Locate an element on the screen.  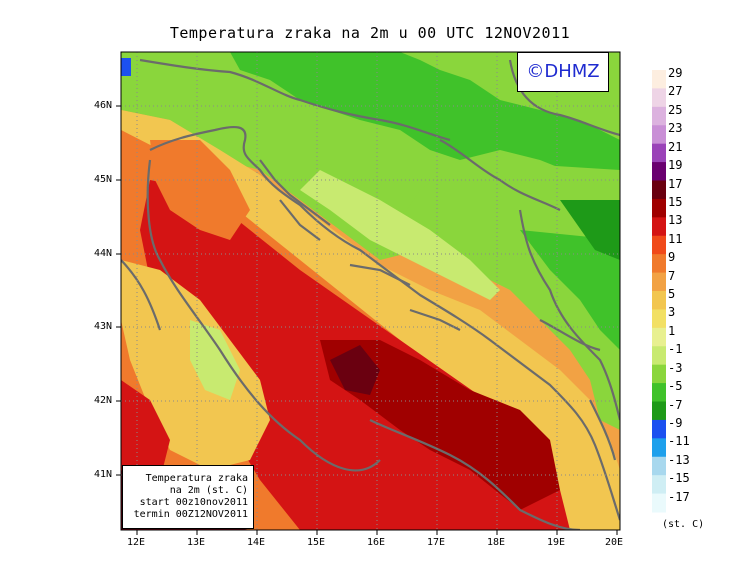
colorbar-label: 19 is located at coordinates (675, 165).